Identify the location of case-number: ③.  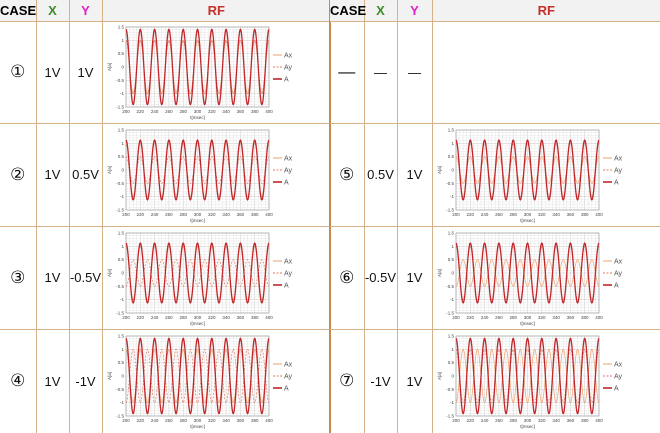
(18, 277).